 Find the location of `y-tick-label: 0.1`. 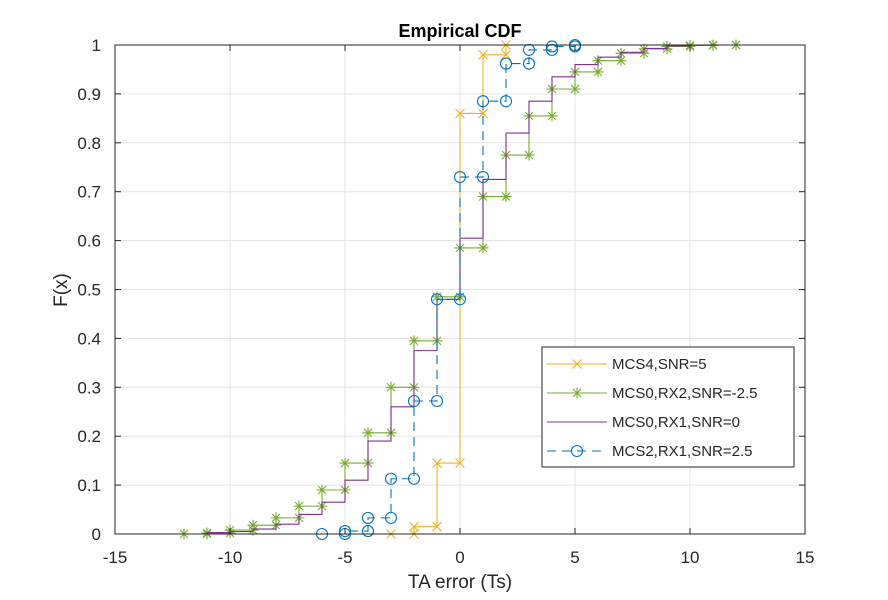

y-tick-label: 0.1 is located at coordinates (89, 485).